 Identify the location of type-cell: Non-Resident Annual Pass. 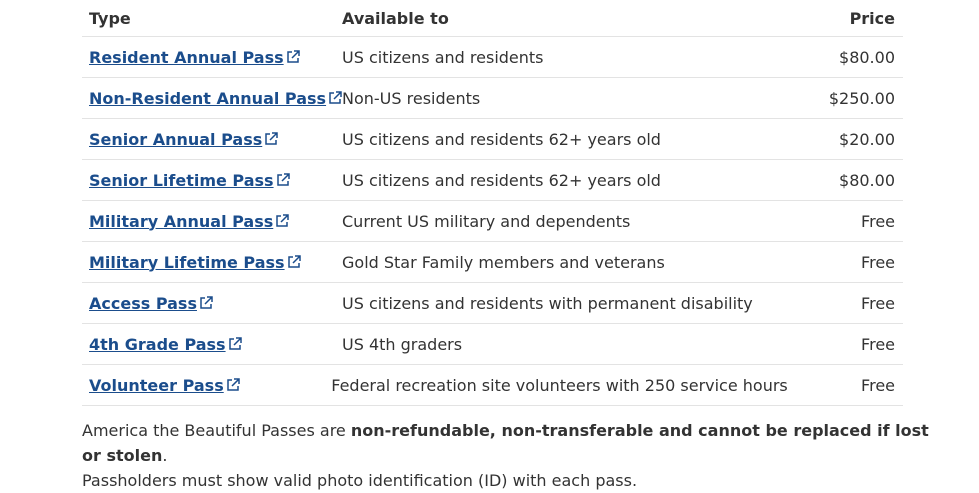
(212, 98).